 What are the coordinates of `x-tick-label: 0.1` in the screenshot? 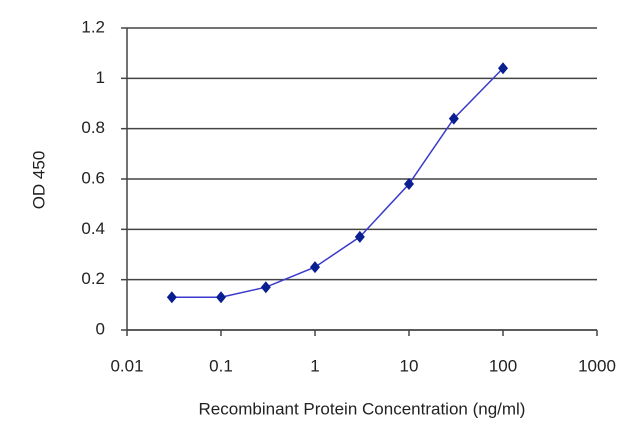 It's located at (221, 365).